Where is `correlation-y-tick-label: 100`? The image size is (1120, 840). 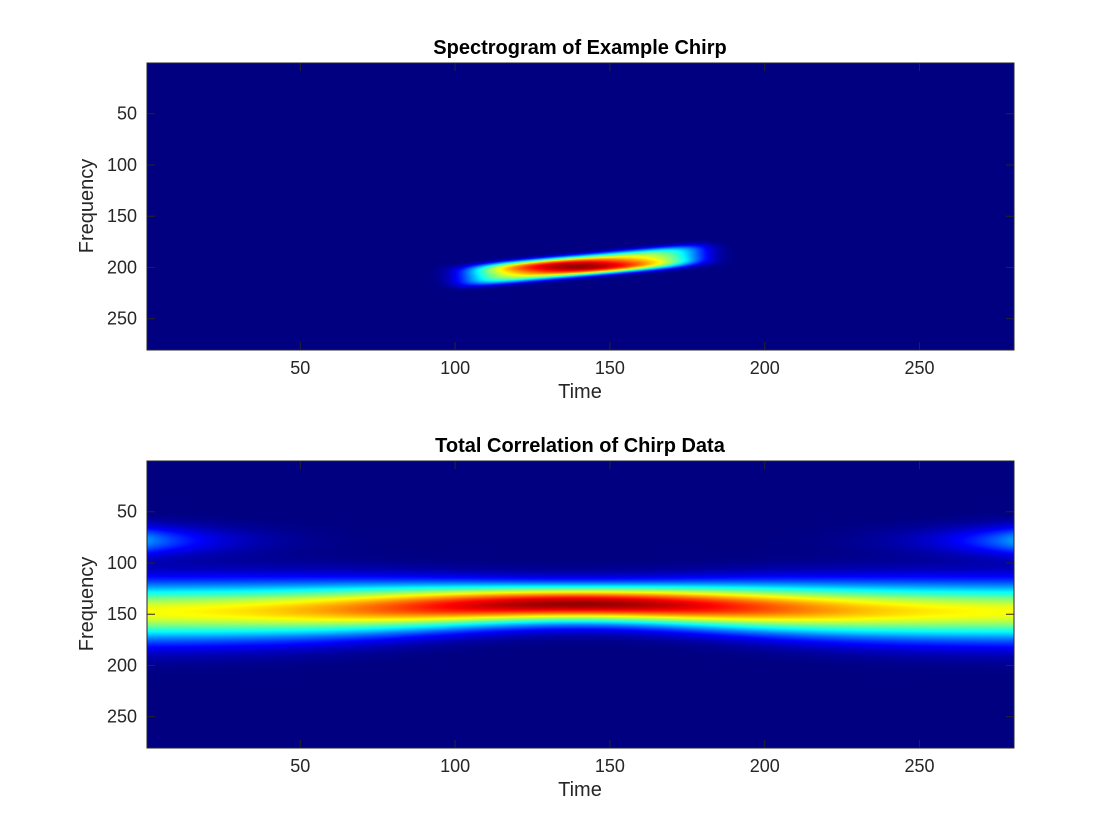 correlation-y-tick-label: 100 is located at coordinates (122, 563).